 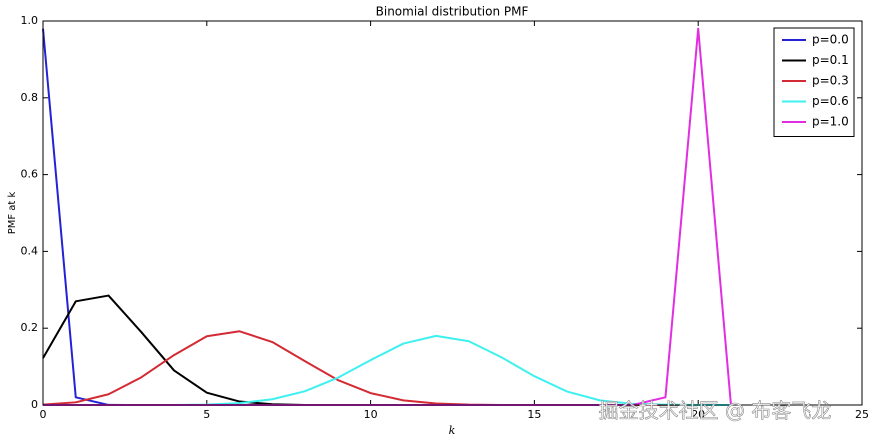 I want to click on y-tick-label: 0.4, so click(x=30, y=250).